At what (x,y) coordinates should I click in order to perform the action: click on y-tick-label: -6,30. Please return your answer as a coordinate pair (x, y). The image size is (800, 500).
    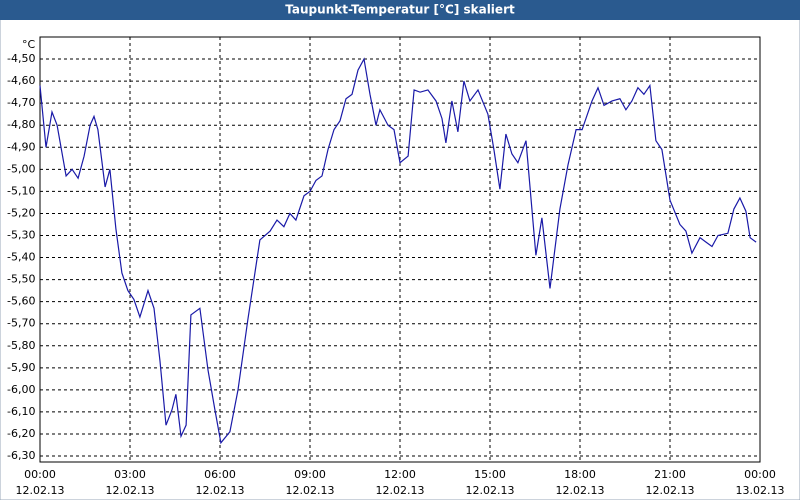
    Looking at the image, I should click on (21, 455).